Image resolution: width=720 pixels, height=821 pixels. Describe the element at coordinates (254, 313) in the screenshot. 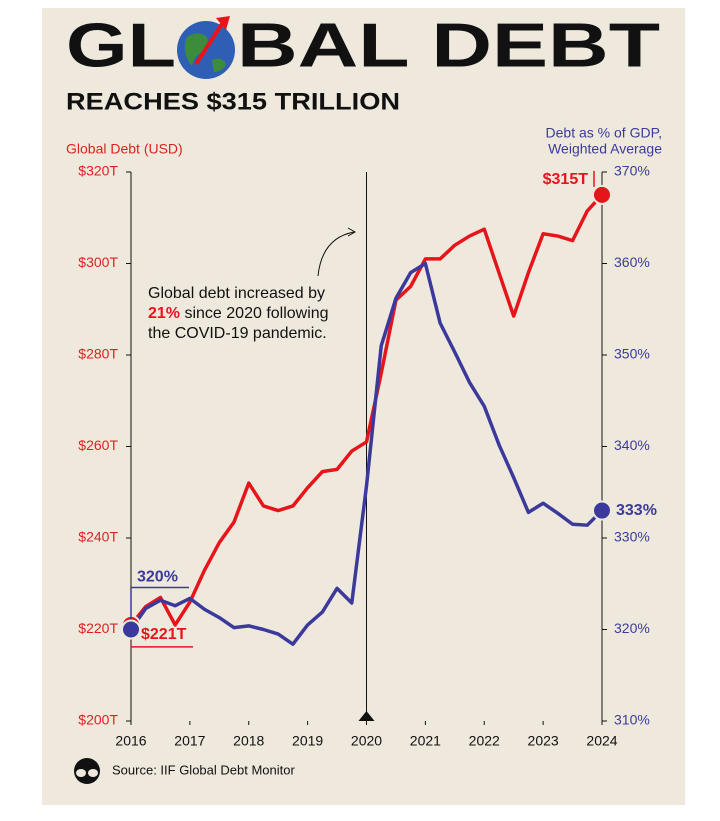

I see `annotation: since 2020 following` at that location.